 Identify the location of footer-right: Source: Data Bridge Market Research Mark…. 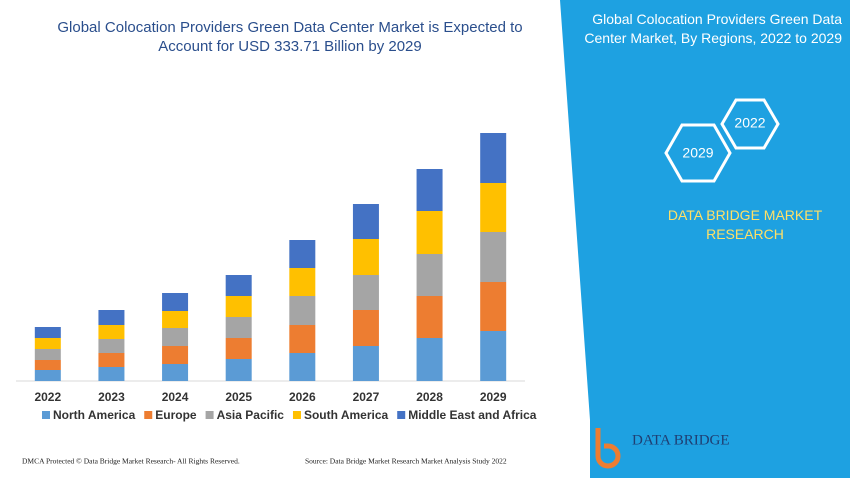
(406, 461).